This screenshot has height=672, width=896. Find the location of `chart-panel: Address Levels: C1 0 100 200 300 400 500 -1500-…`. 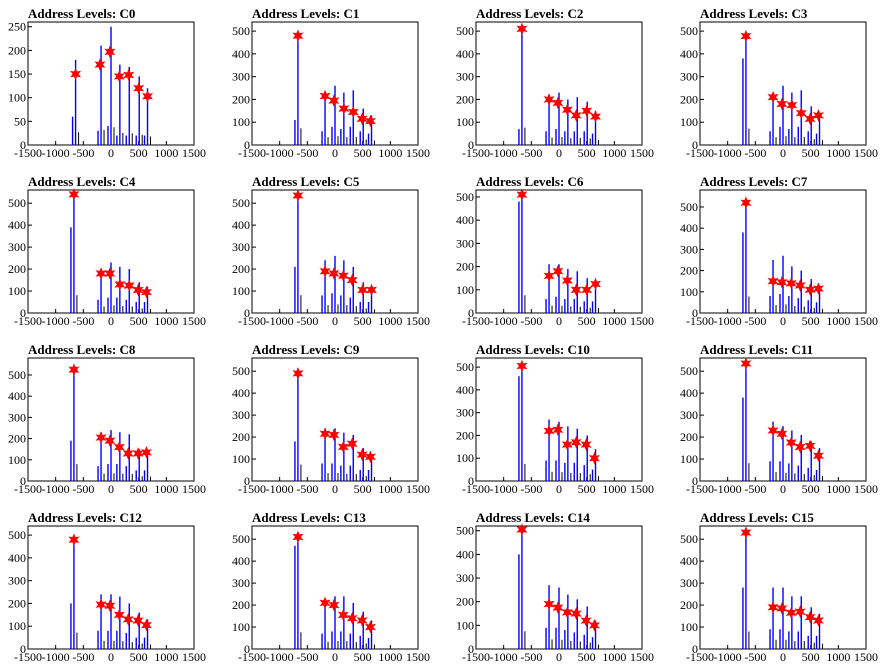

chart-panel: Address Levels: C1 0 100 200 300 400 500 -1500-… is located at coordinates (336, 84).